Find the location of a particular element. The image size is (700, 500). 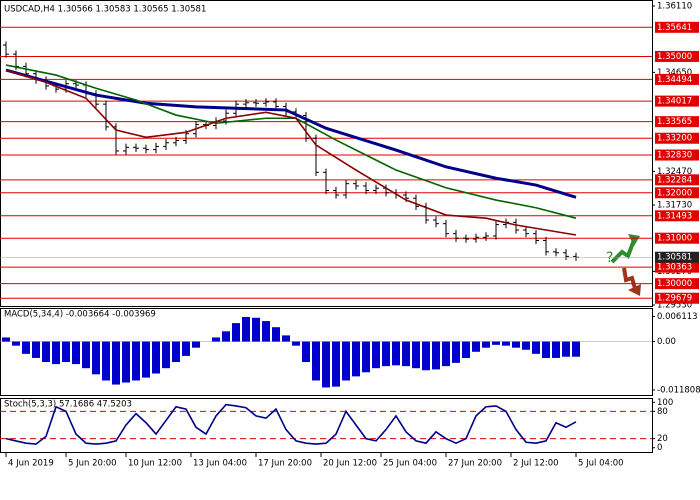

y-tick-label: 0.00 is located at coordinates (666, 342).